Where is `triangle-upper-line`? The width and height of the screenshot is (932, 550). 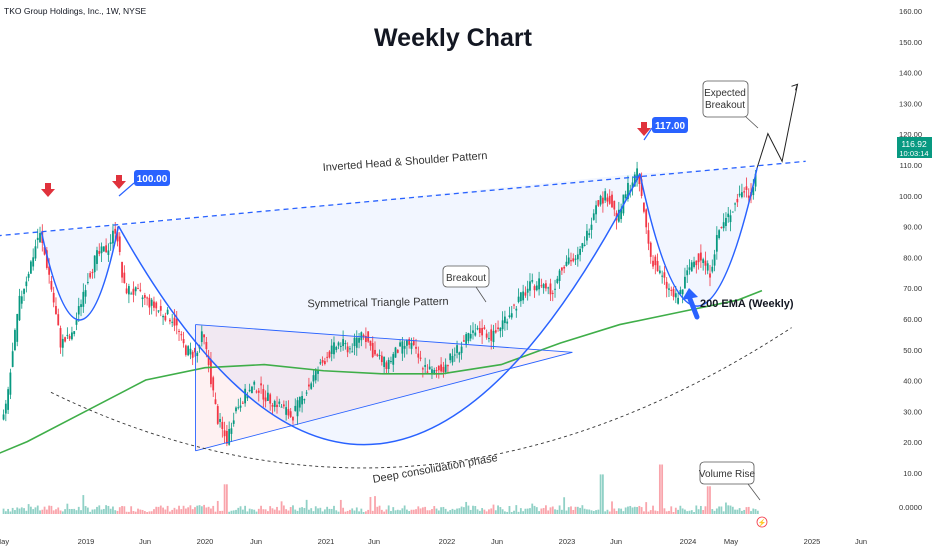
triangle-upper-line is located at coordinates (384, 338).